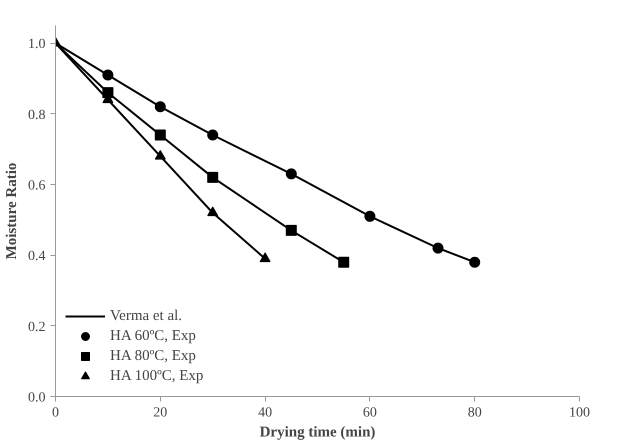 This screenshot has width=629, height=443. What do you see at coordinates (153, 356) in the screenshot?
I see `legend-label: HA 80ºC, Exp` at bounding box center [153, 356].